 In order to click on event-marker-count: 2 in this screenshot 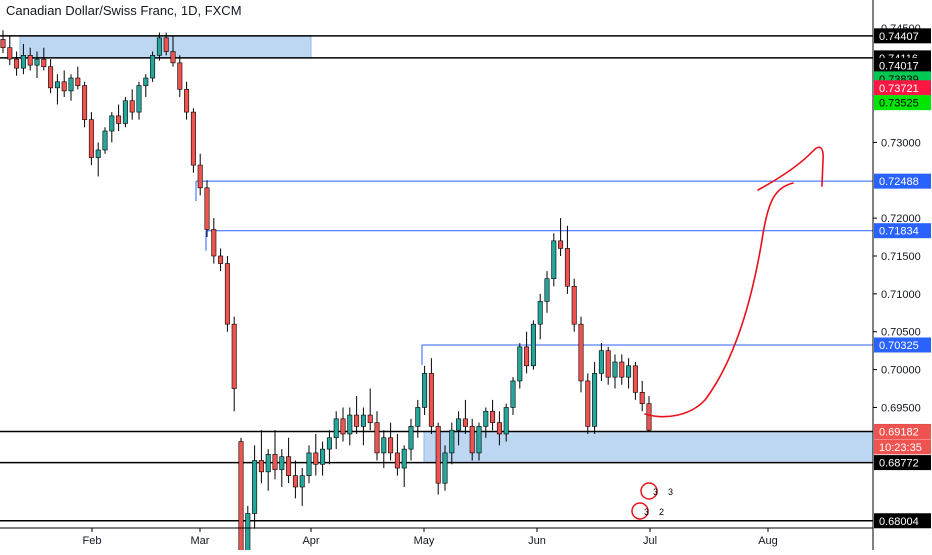, I will do `click(661, 512)`.